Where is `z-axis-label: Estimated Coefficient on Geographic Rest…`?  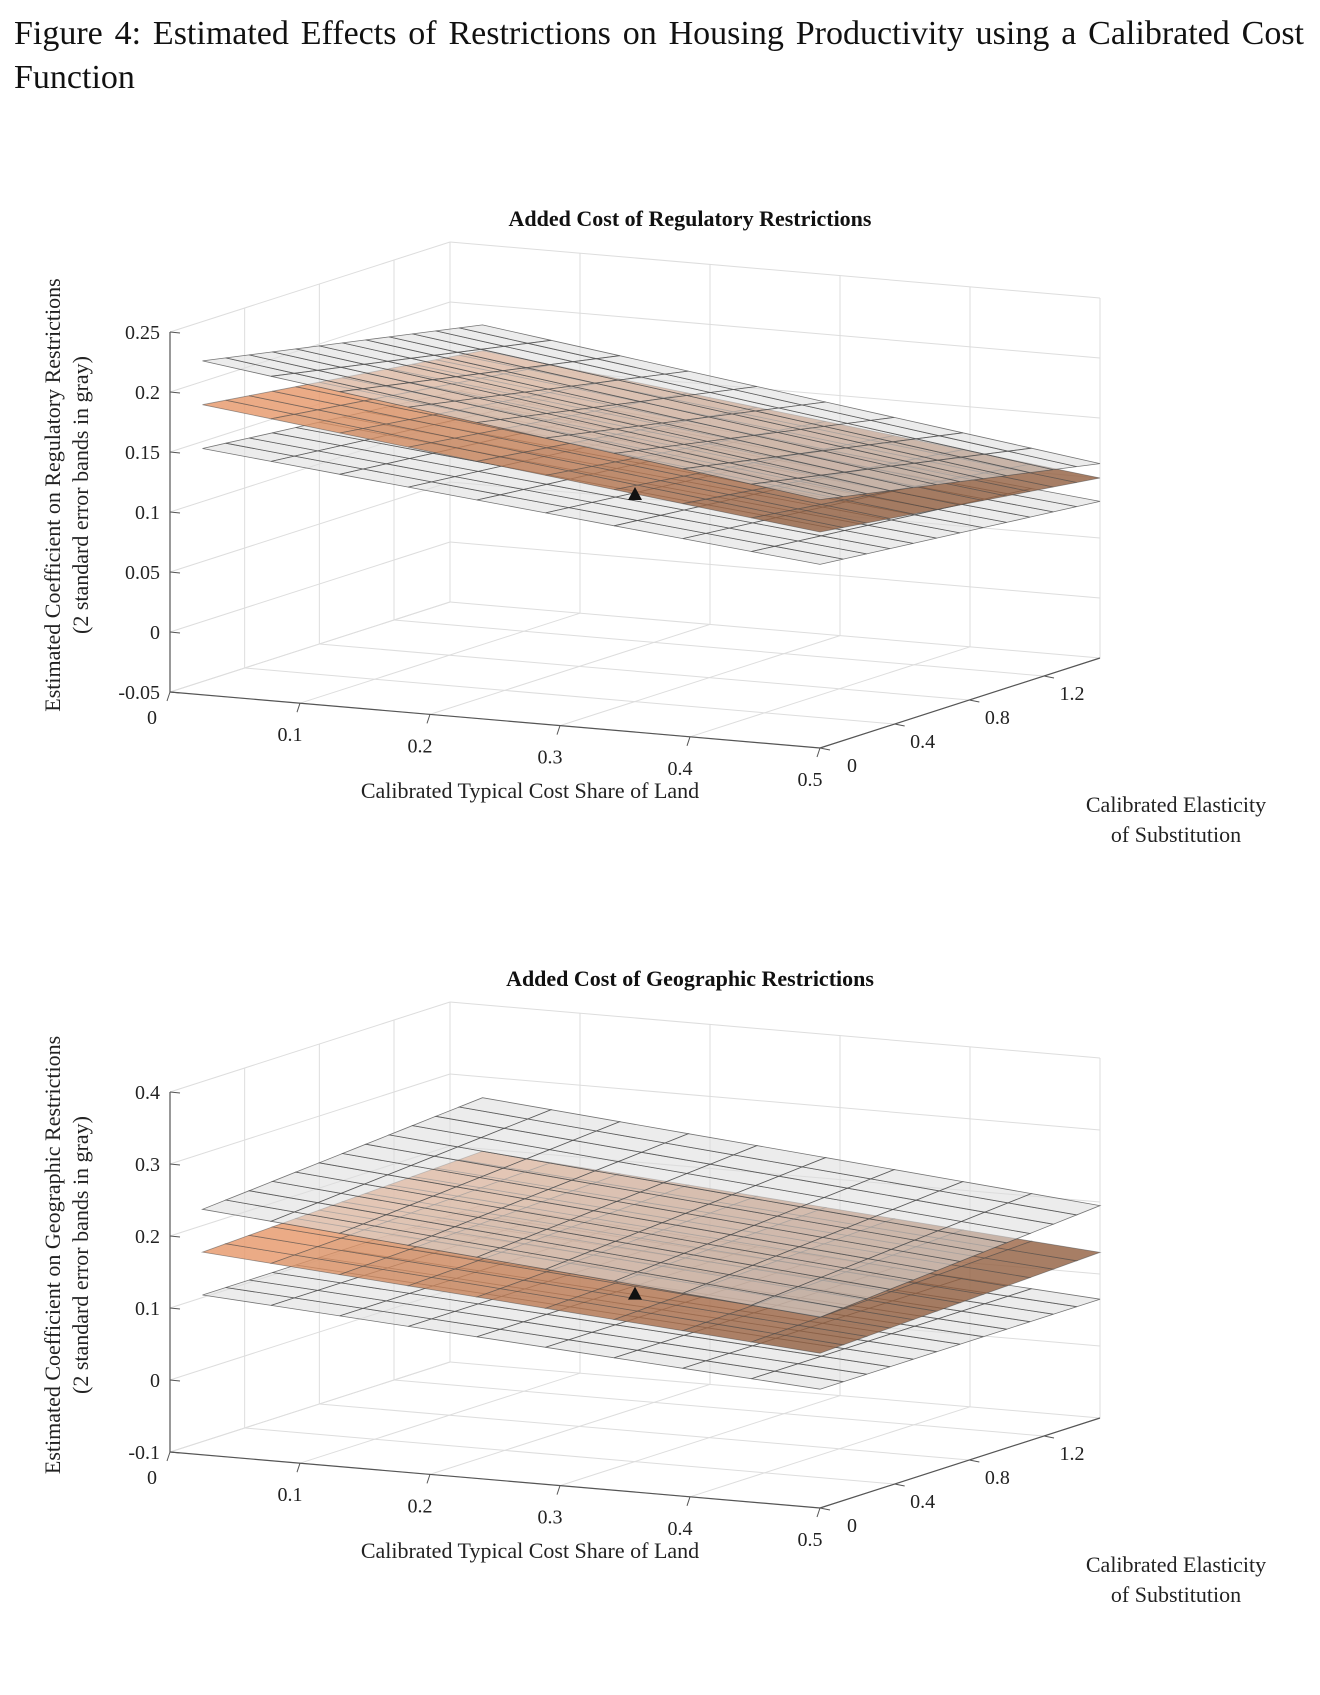
z-axis-label: Estimated Coefficient on Geographic Rest… is located at coordinates (66, 1255).